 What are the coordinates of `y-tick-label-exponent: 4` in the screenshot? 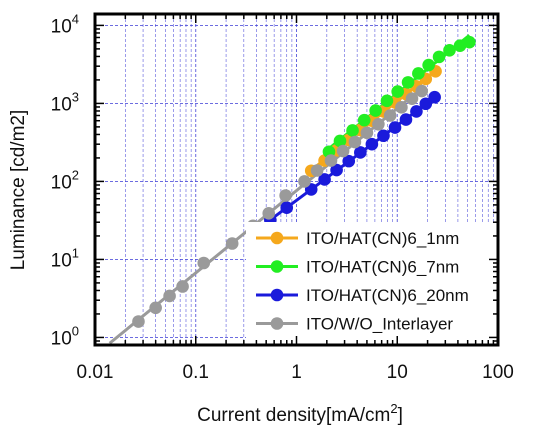 It's located at (75, 18).